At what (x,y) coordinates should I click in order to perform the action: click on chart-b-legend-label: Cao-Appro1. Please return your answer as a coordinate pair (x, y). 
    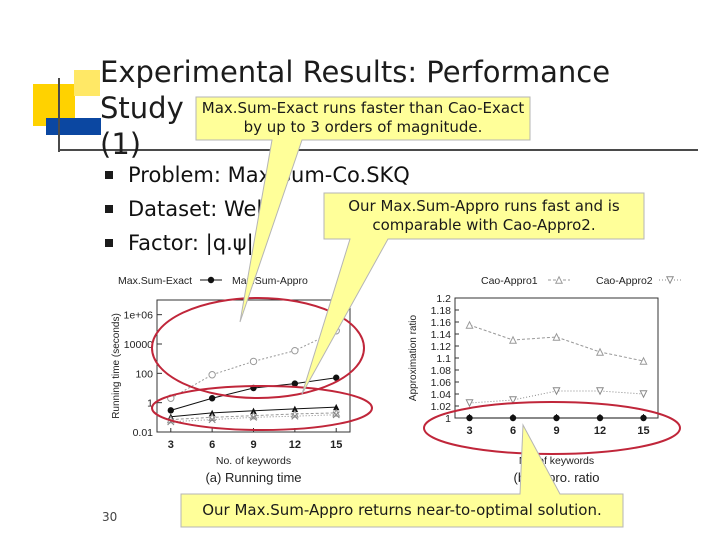
    Looking at the image, I should click on (509, 281).